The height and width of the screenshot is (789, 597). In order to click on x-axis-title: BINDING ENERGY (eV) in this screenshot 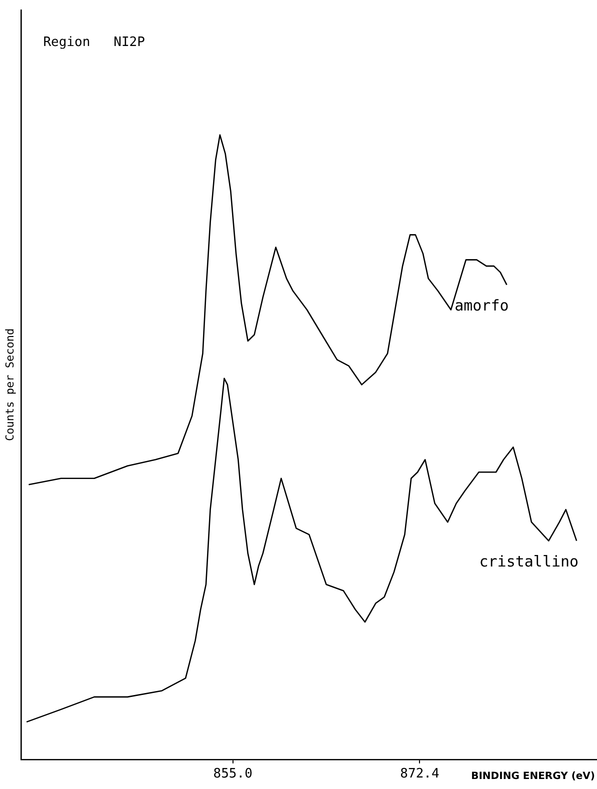, I will do `click(533, 776)`.